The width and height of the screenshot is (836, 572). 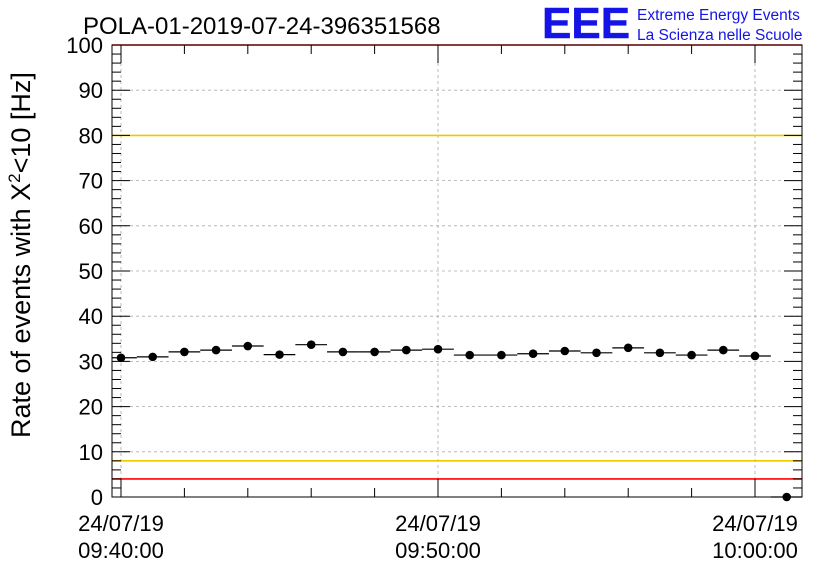 What do you see at coordinates (586, 24) in the screenshot?
I see `logo-mark: EEE` at bounding box center [586, 24].